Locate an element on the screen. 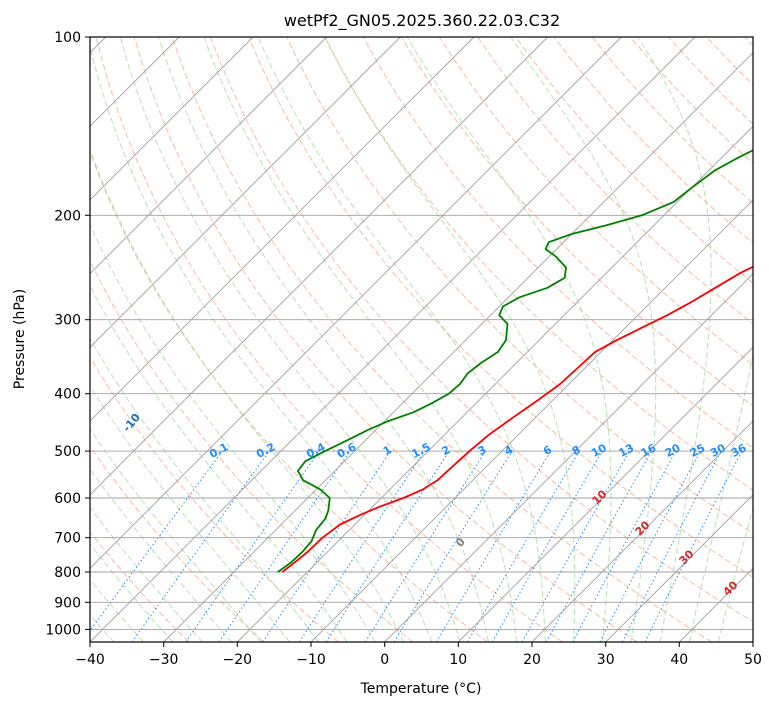 The width and height of the screenshot is (775, 708). x-tick-label: −10 is located at coordinates (311, 660).